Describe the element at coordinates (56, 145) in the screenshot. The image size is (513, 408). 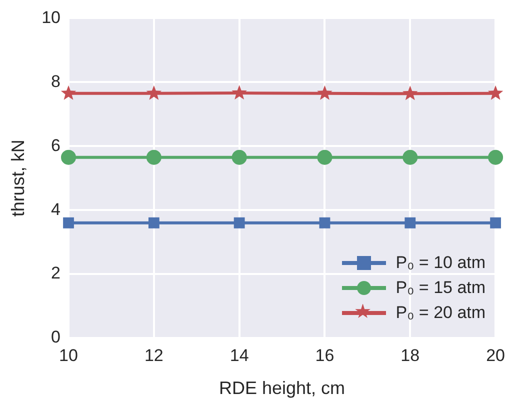
I see `y-tick-label: 6` at that location.